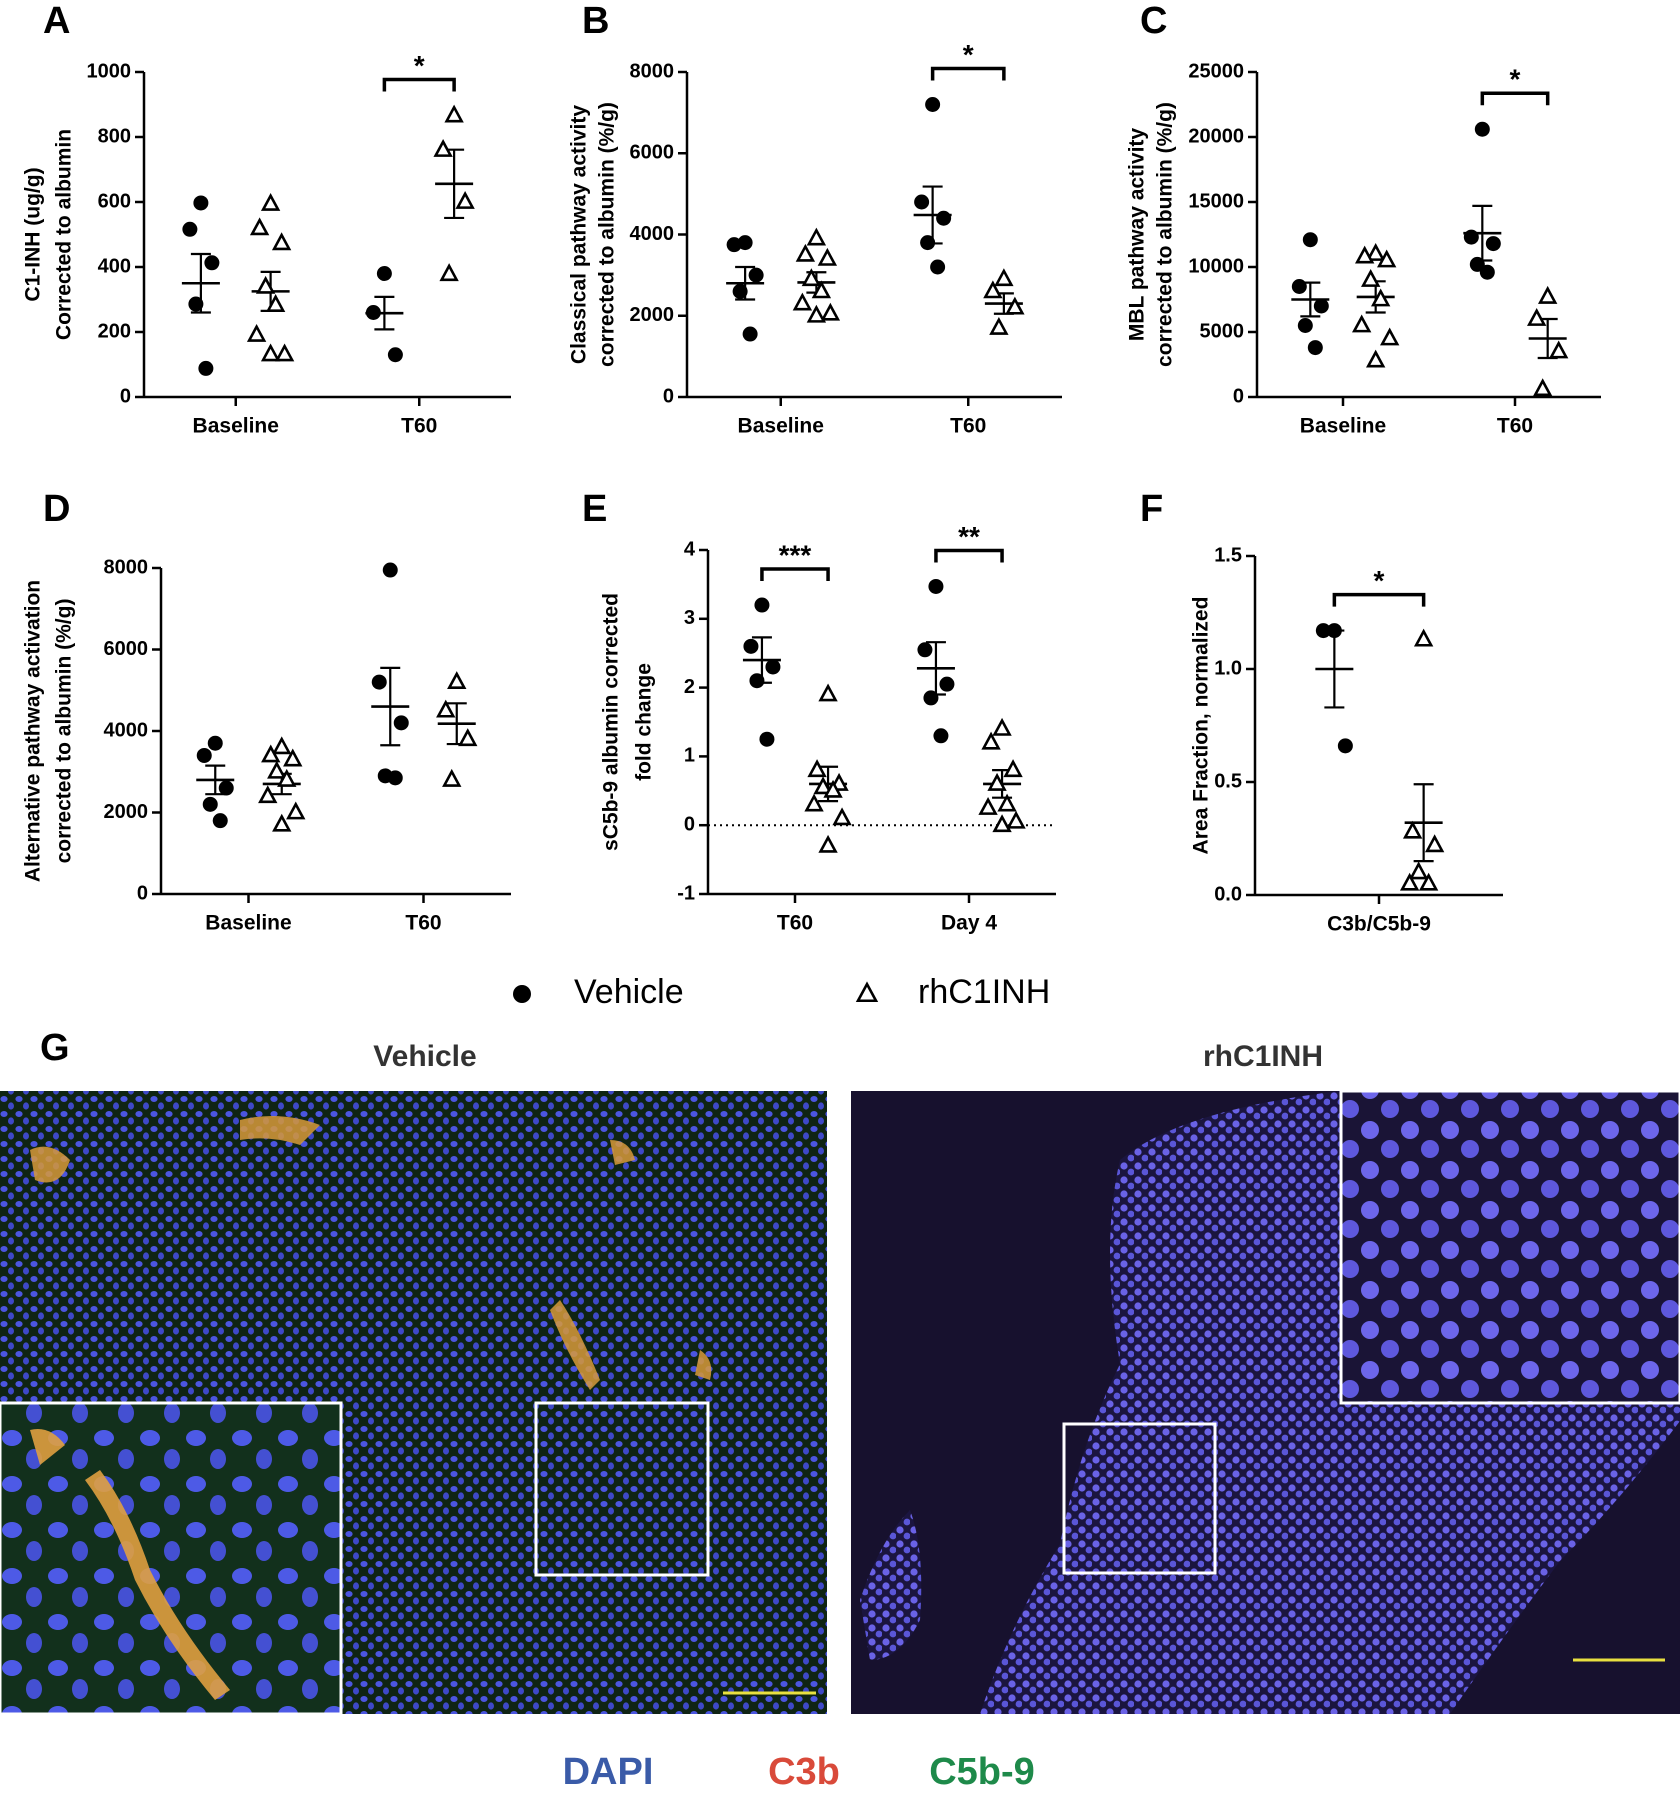 This screenshot has width=1680, height=1805. What do you see at coordinates (1222, 331) in the screenshot?
I see `y-tick-label: 5000` at bounding box center [1222, 331].